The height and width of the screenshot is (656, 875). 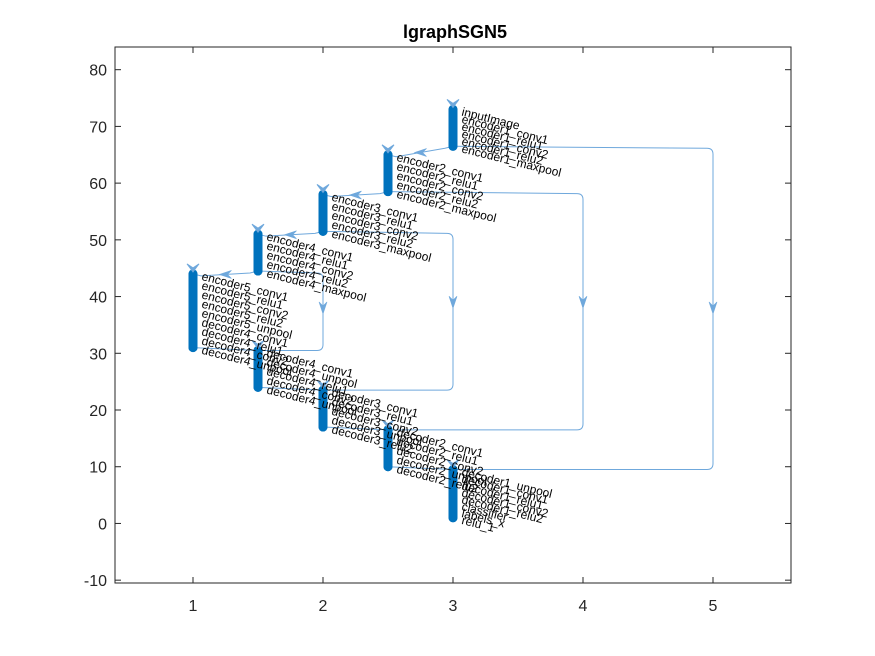 What do you see at coordinates (583, 606) in the screenshot?
I see `x-tick-label: 4` at bounding box center [583, 606].